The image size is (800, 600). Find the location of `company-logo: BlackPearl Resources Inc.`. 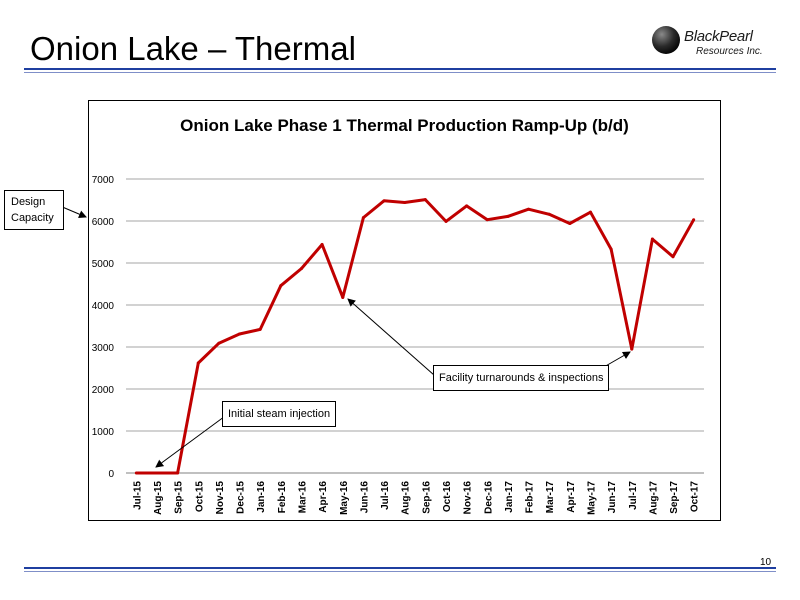

company-logo: BlackPearl Resources Inc. is located at coordinates (714, 44).